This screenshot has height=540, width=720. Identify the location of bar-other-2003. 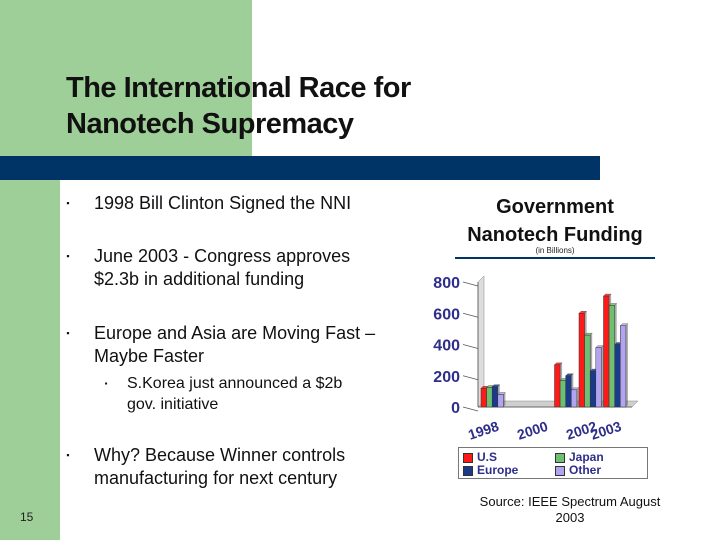
(623, 366).